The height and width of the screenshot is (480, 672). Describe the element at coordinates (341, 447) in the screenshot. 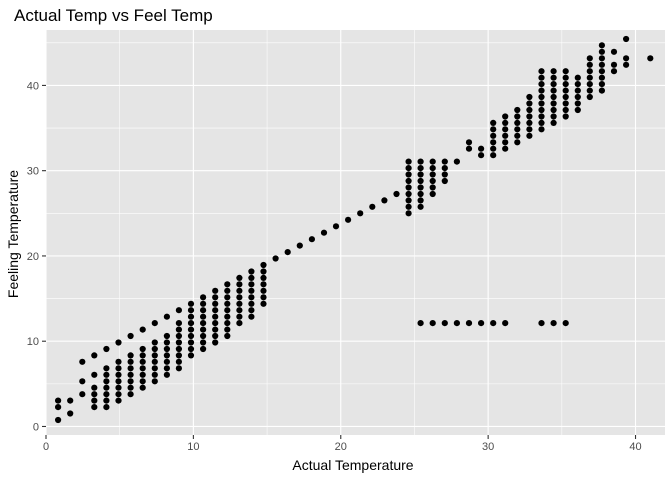

I see `x-tick-label: 20` at that location.